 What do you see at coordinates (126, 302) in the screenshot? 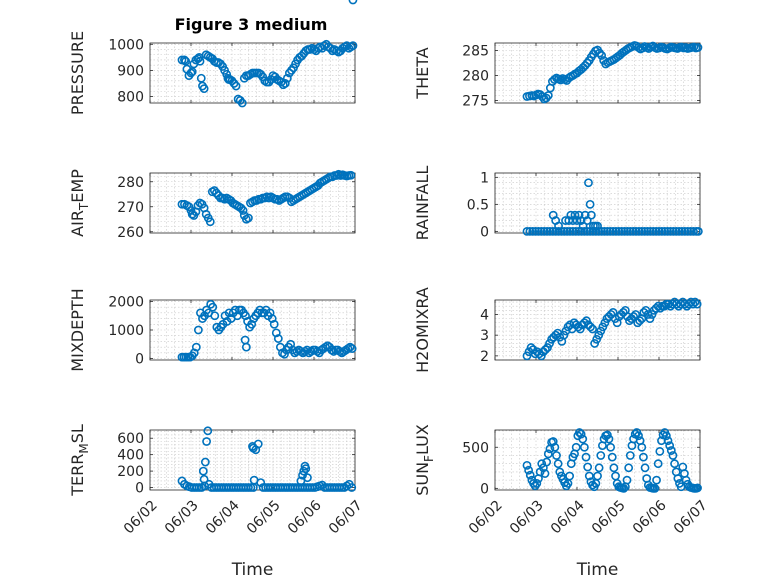
I see `y-tick-label: 2000` at bounding box center [126, 302].